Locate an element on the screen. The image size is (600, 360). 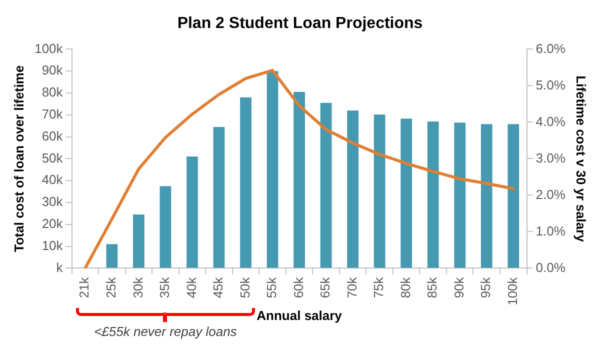
y-tick-label: 60k is located at coordinates (53, 136).